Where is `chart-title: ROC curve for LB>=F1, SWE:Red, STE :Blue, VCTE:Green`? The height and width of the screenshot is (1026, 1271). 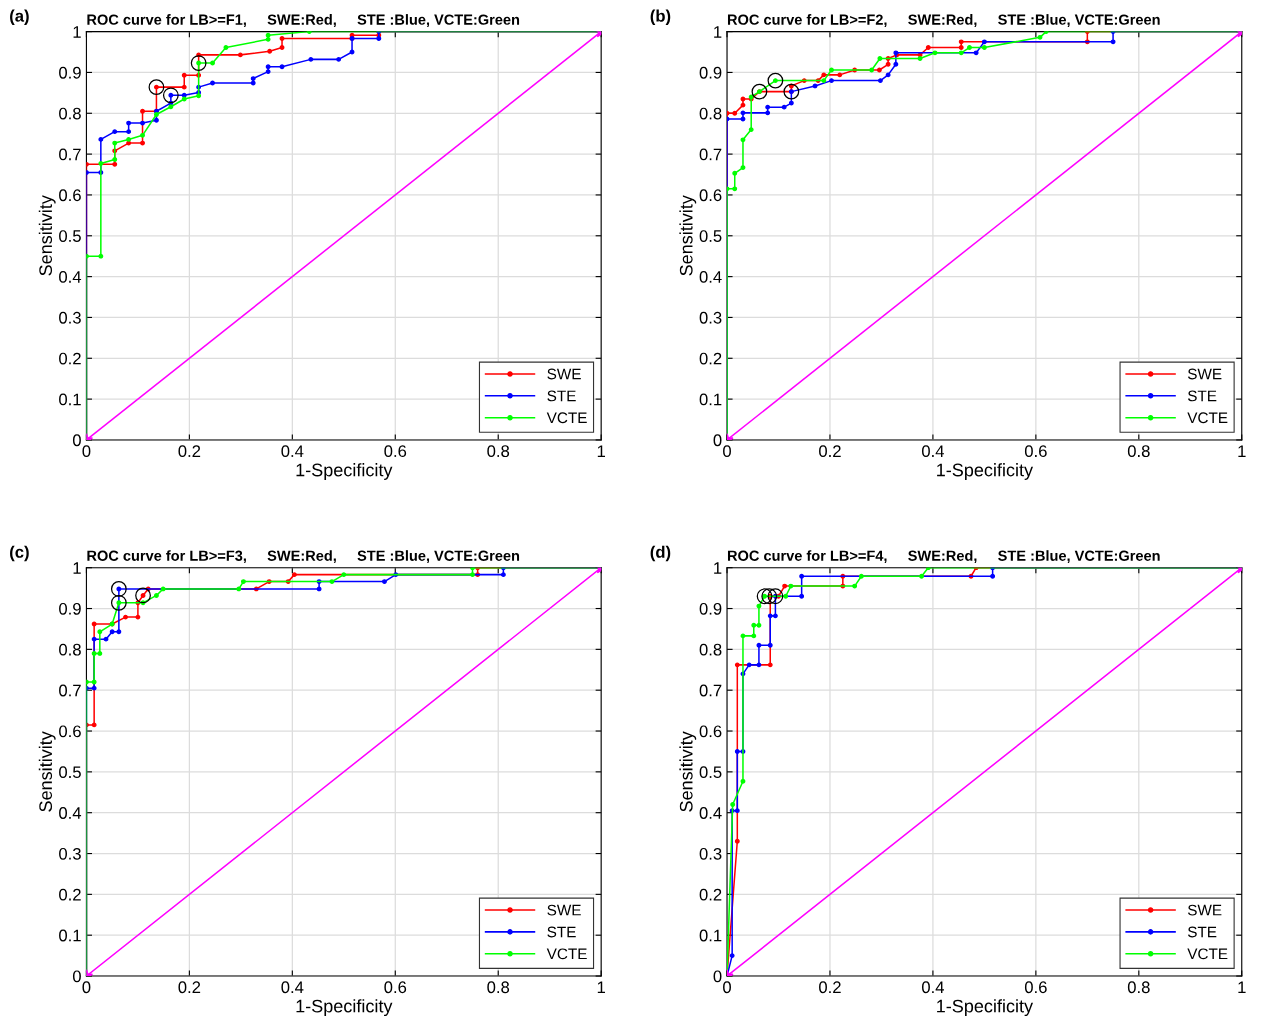
chart-title: ROC curve for LB>=F1, SWE:Red, STE :Blue, VCTE:Green is located at coordinates (303, 20).